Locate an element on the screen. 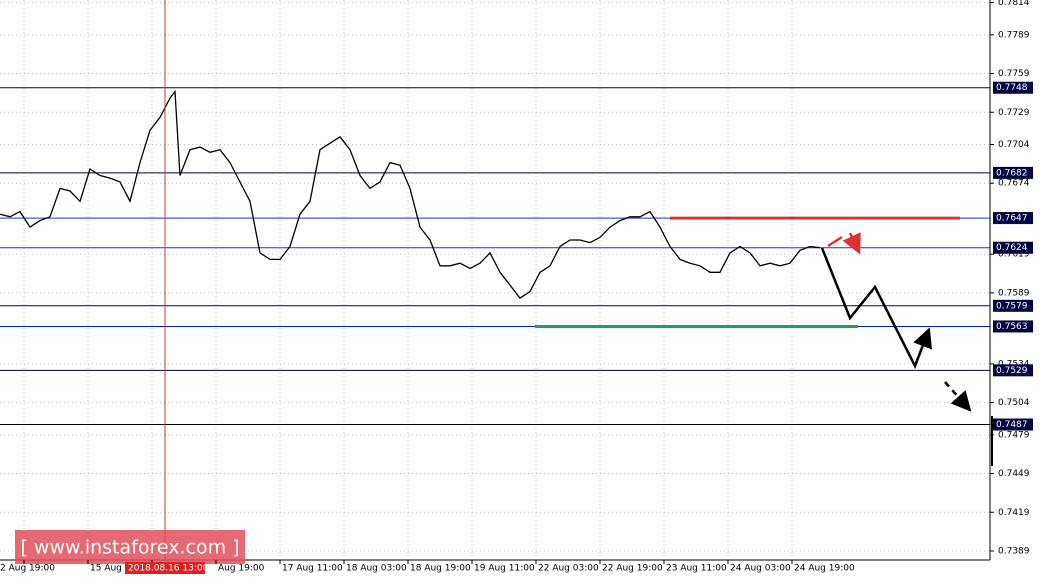 This screenshot has width=1042, height=581. level-label: 0.7579 is located at coordinates (1012, 306).